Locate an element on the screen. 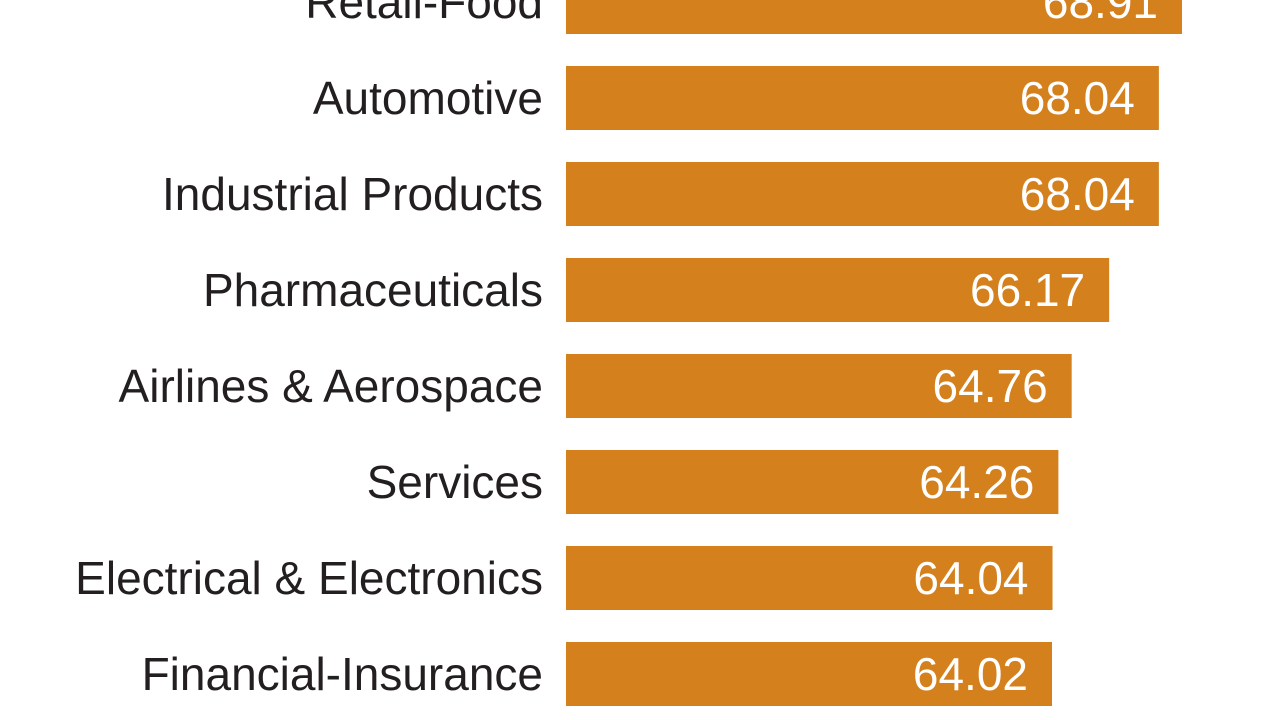 This screenshot has height=720, width=1280. value-label: 64.26 is located at coordinates (976, 482).